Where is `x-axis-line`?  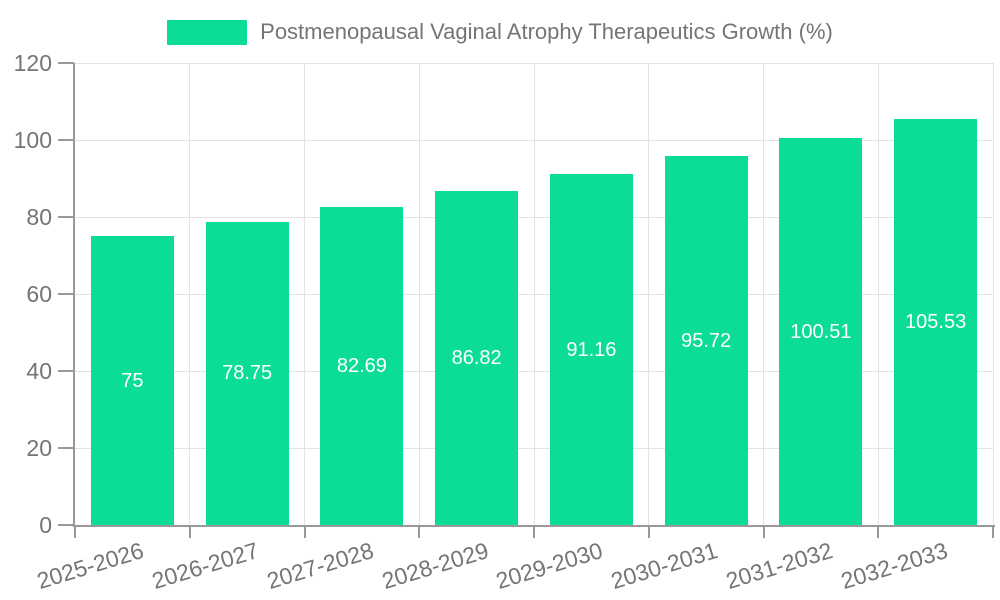 x-axis-line is located at coordinates (534, 526).